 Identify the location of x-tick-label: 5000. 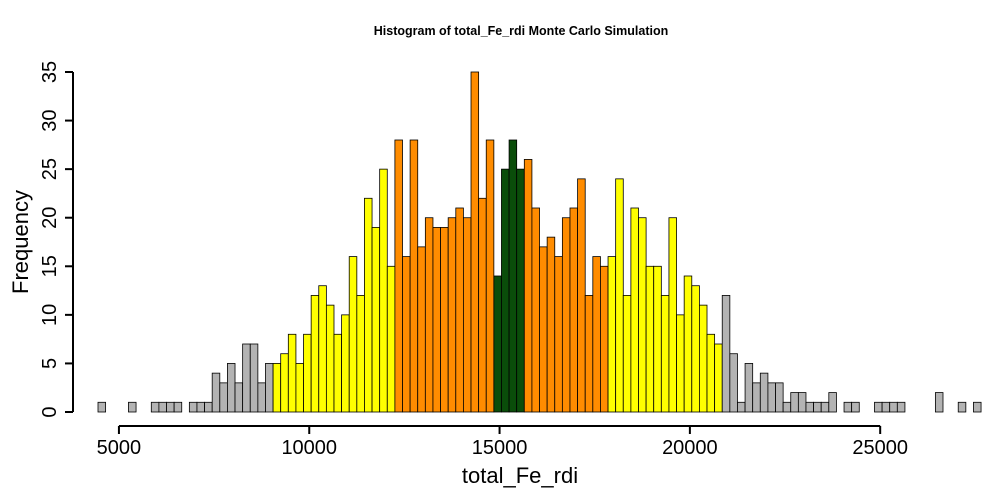
(119, 448).